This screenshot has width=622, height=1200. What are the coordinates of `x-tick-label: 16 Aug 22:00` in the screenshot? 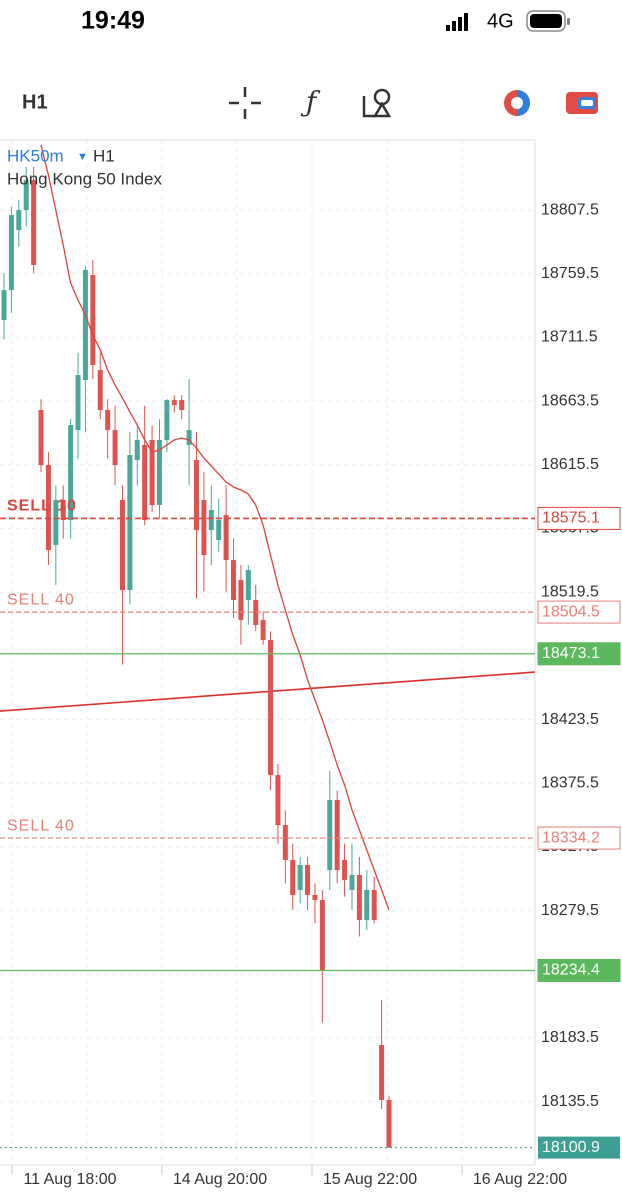 It's located at (520, 1179).